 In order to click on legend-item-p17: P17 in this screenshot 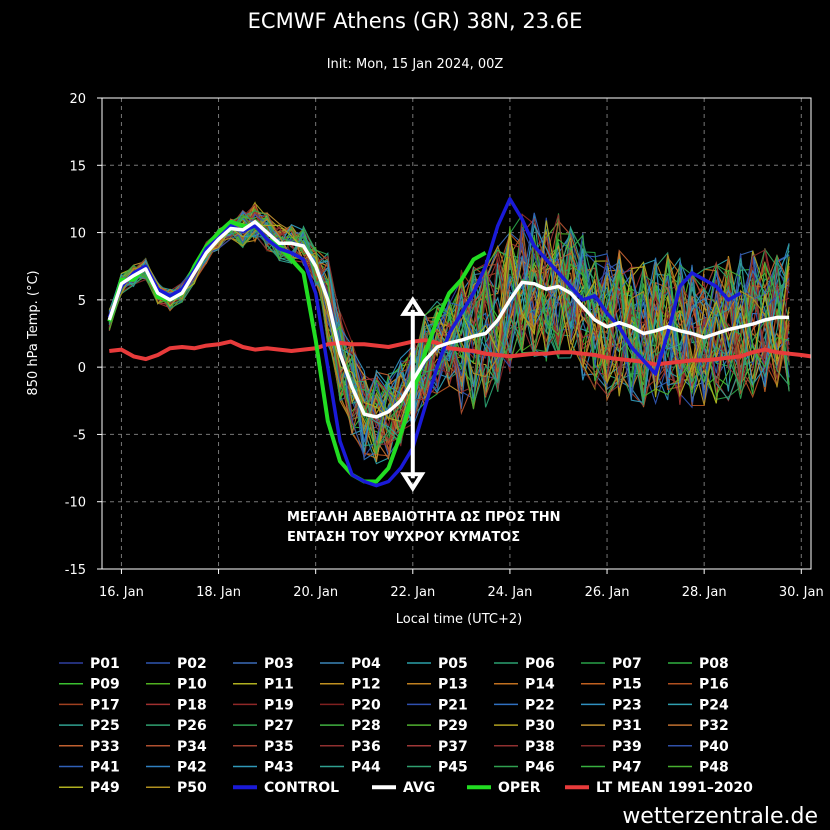, I will do `click(89, 705)`.